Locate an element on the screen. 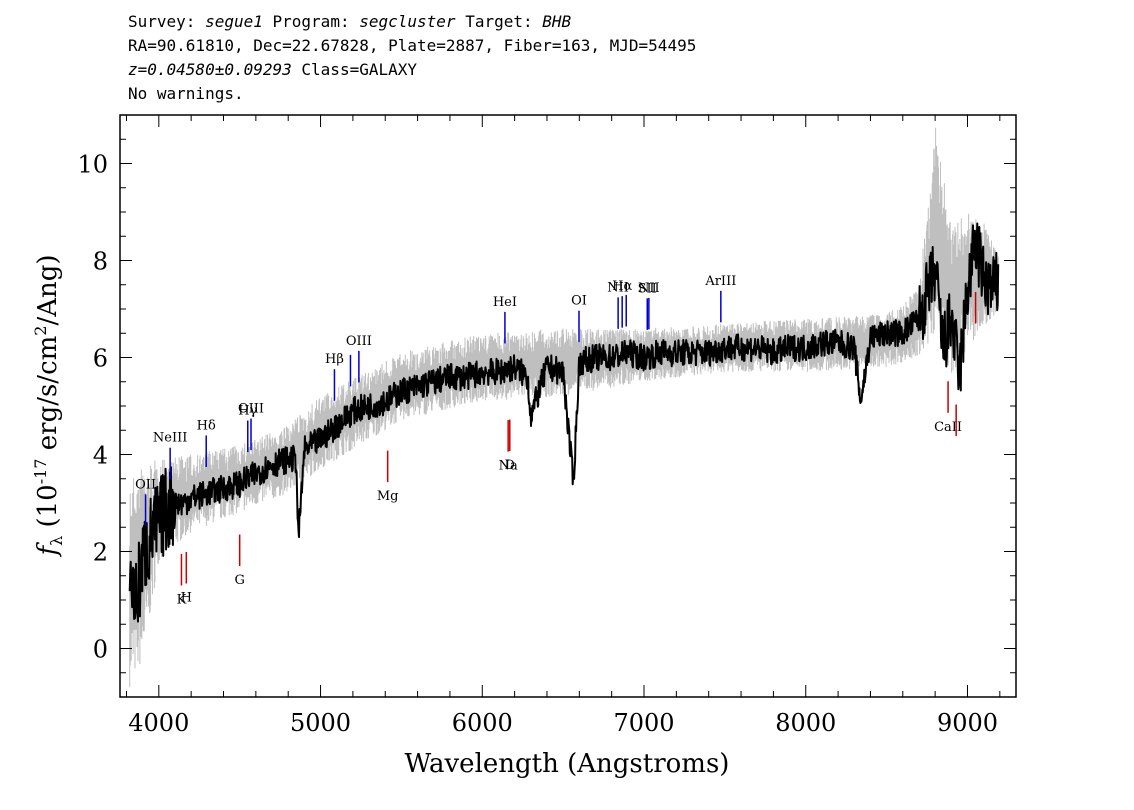 This screenshot has width=1134, height=810. absorption-line-label: Mg is located at coordinates (388, 496).